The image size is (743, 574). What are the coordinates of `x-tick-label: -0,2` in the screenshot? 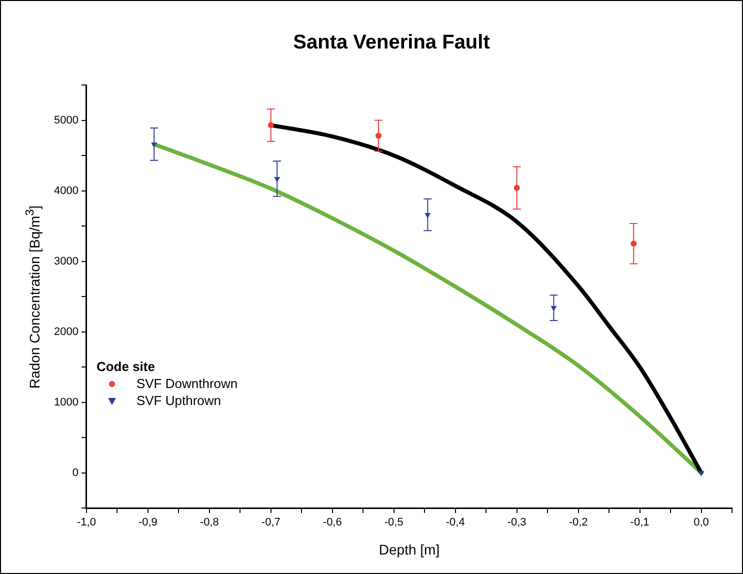 It's located at (578, 522).